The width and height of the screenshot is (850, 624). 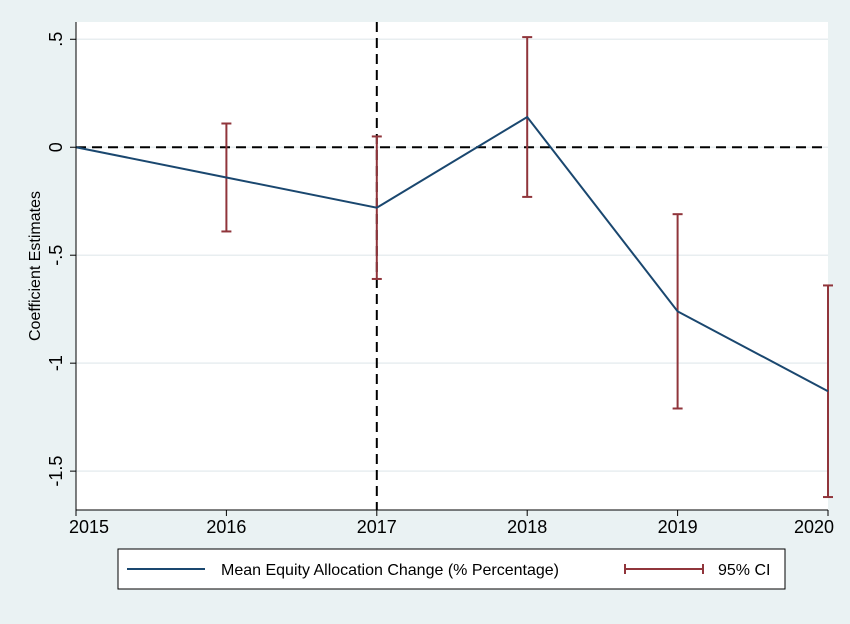 What do you see at coordinates (56, 471) in the screenshot?
I see `y-tick-label: -1.5` at bounding box center [56, 471].